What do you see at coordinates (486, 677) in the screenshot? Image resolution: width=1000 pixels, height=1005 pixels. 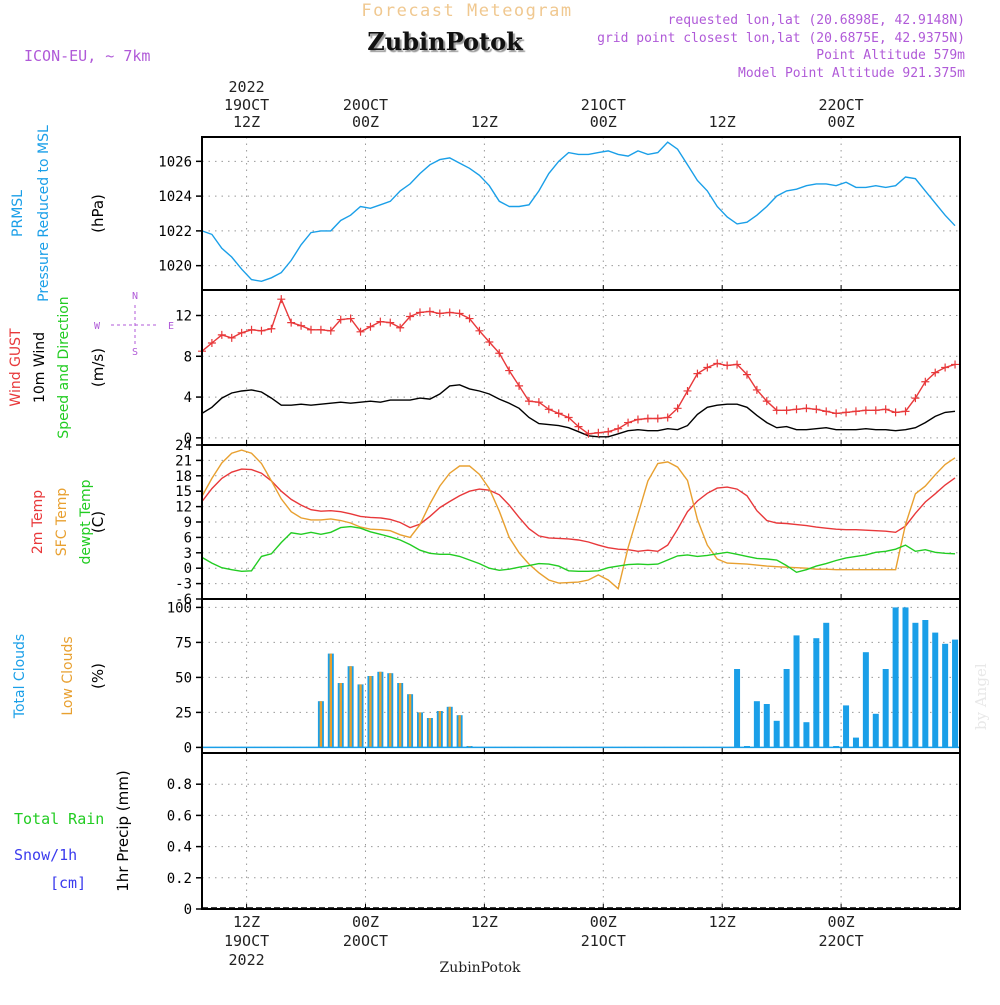 I see `panel-4: 0 25 50 75 100 (%) Total Clouds Low Clouds` at bounding box center [486, 677].